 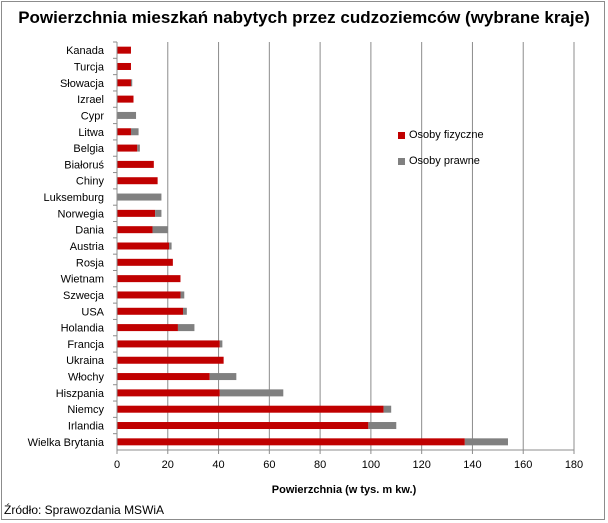 I want to click on x-tick-label: 40, so click(x=218, y=465).